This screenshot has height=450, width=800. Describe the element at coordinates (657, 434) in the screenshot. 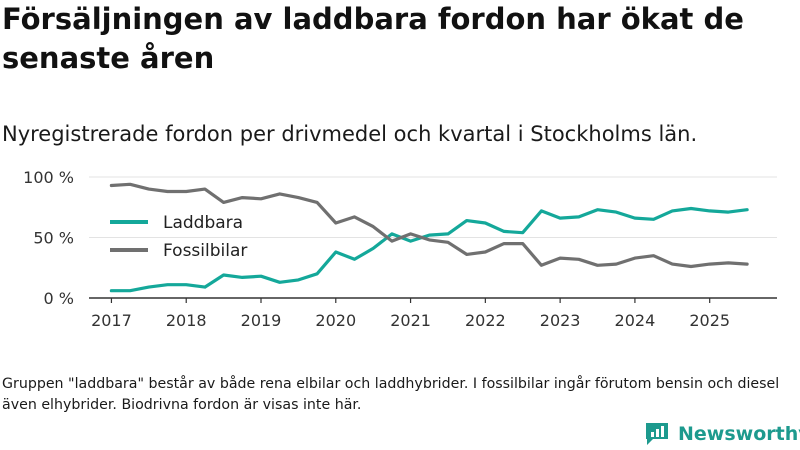

I see `newsworthy-logo-icon` at that location.